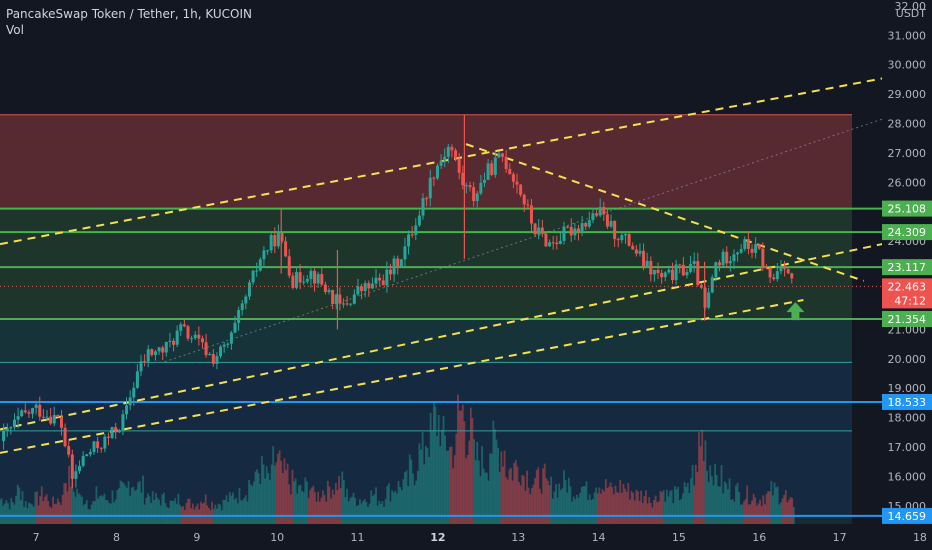 This screenshot has height=550, width=932. What do you see at coordinates (599, 537) in the screenshot?
I see `time-tick-label: 14` at bounding box center [599, 537].